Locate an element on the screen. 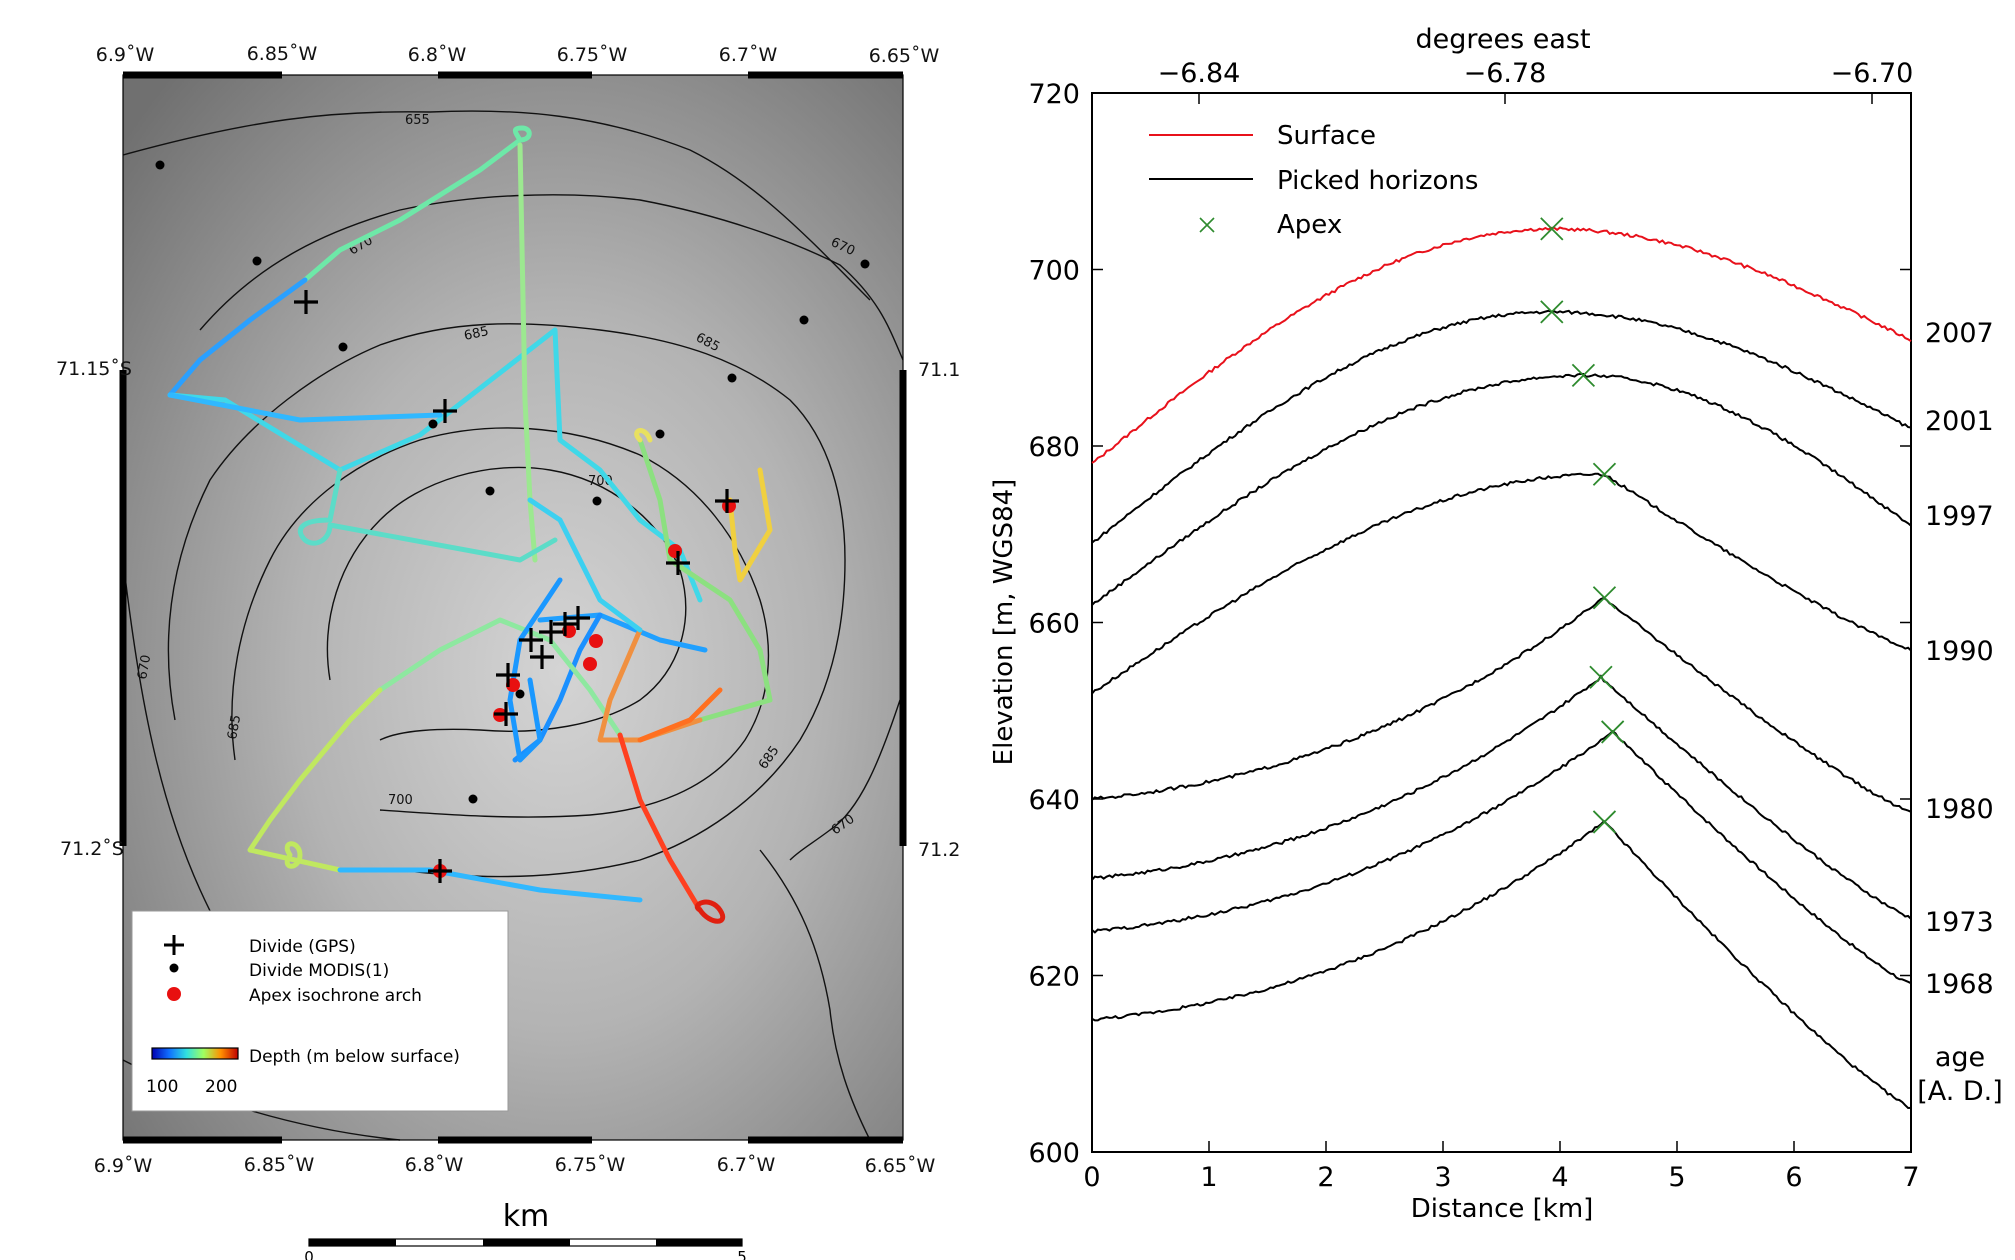 The width and height of the screenshot is (2015, 1260). map-y-tick-right: 71.2 is located at coordinates (939, 850).